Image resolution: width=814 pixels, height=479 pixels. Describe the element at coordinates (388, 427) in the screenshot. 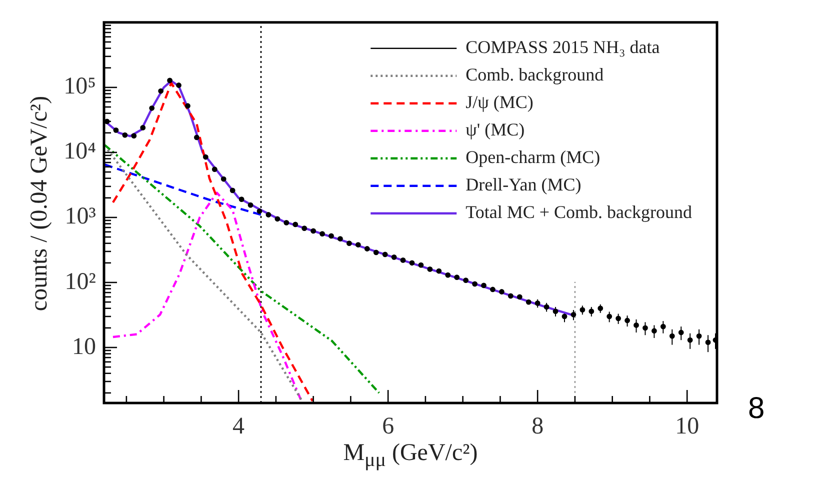

I see `x-tick-label: 6` at that location.